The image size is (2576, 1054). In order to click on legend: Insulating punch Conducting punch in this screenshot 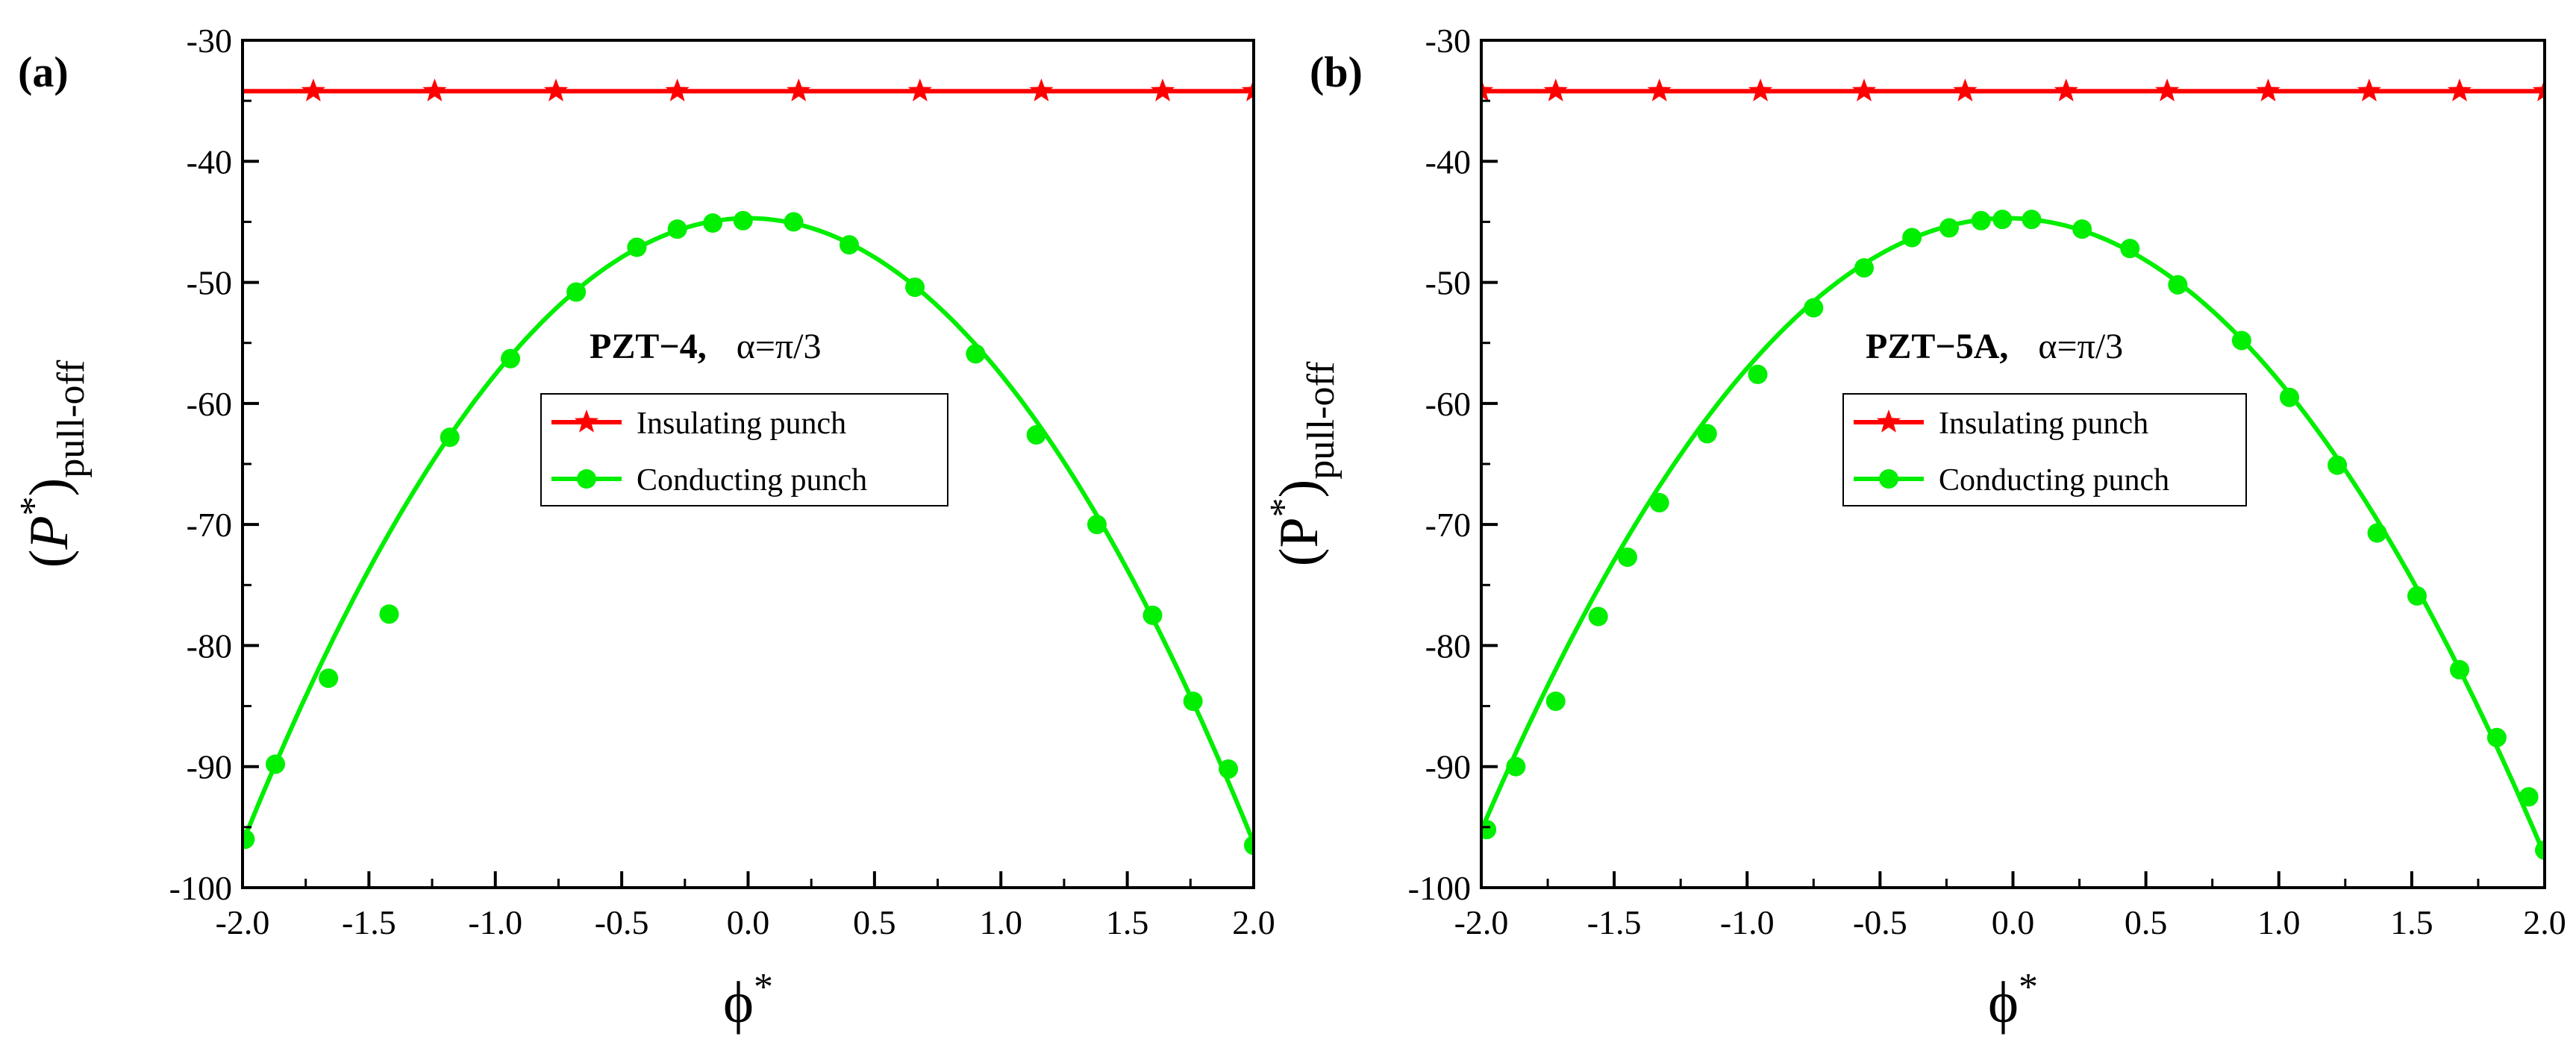, I will do `click(2044, 449)`.